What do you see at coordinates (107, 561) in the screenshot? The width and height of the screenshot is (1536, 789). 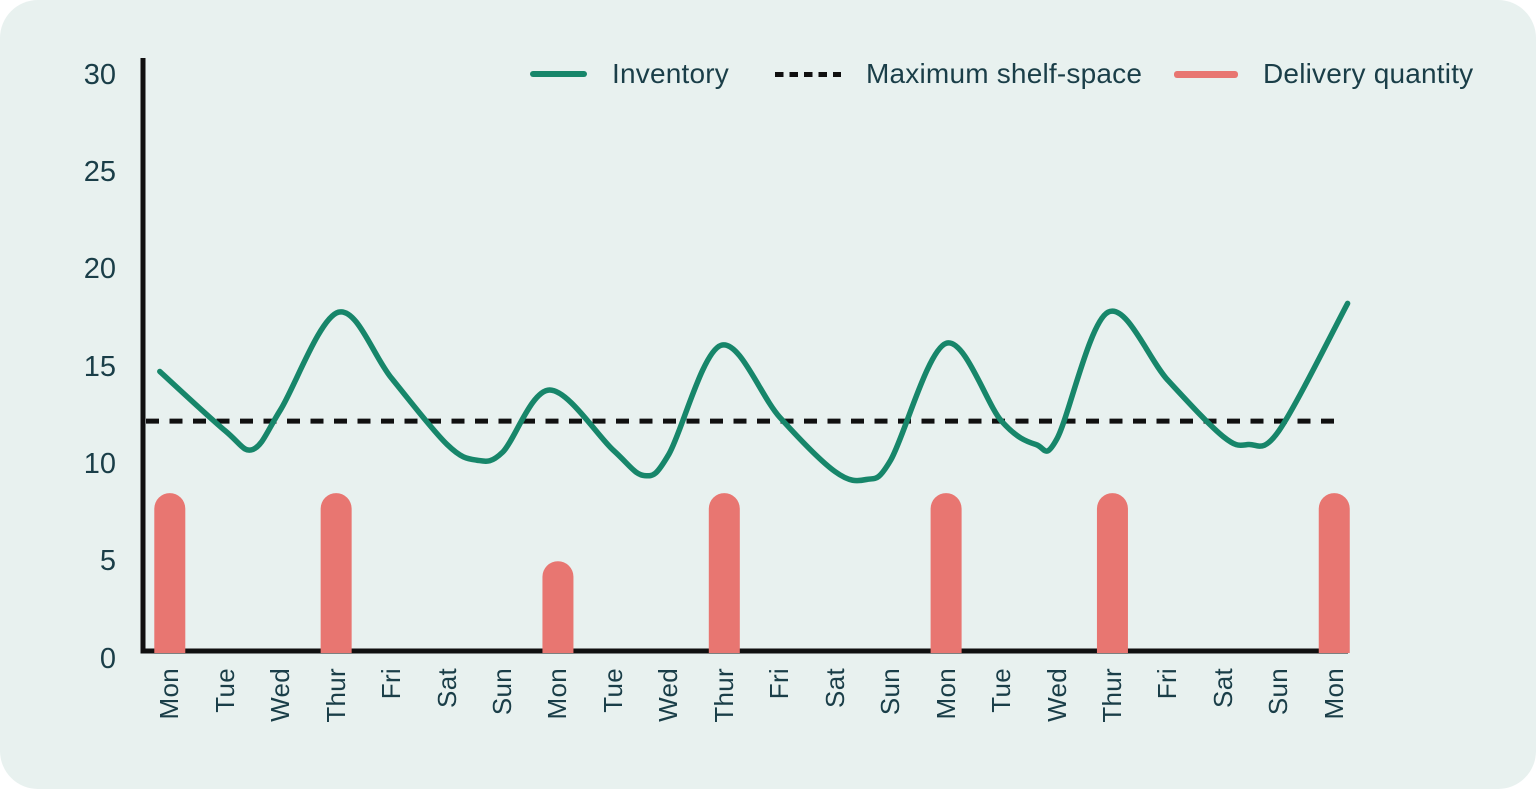 I see `y-tick-label-5: 5` at bounding box center [107, 561].